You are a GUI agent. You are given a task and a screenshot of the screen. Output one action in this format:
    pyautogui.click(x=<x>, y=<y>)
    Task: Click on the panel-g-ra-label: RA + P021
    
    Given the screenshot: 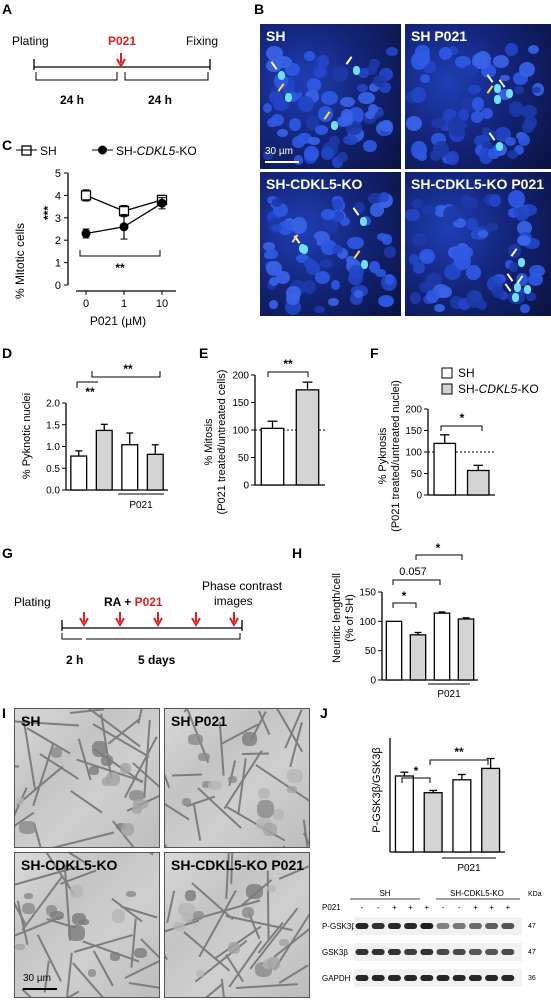 What is the action you would take?
    pyautogui.click(x=133, y=602)
    